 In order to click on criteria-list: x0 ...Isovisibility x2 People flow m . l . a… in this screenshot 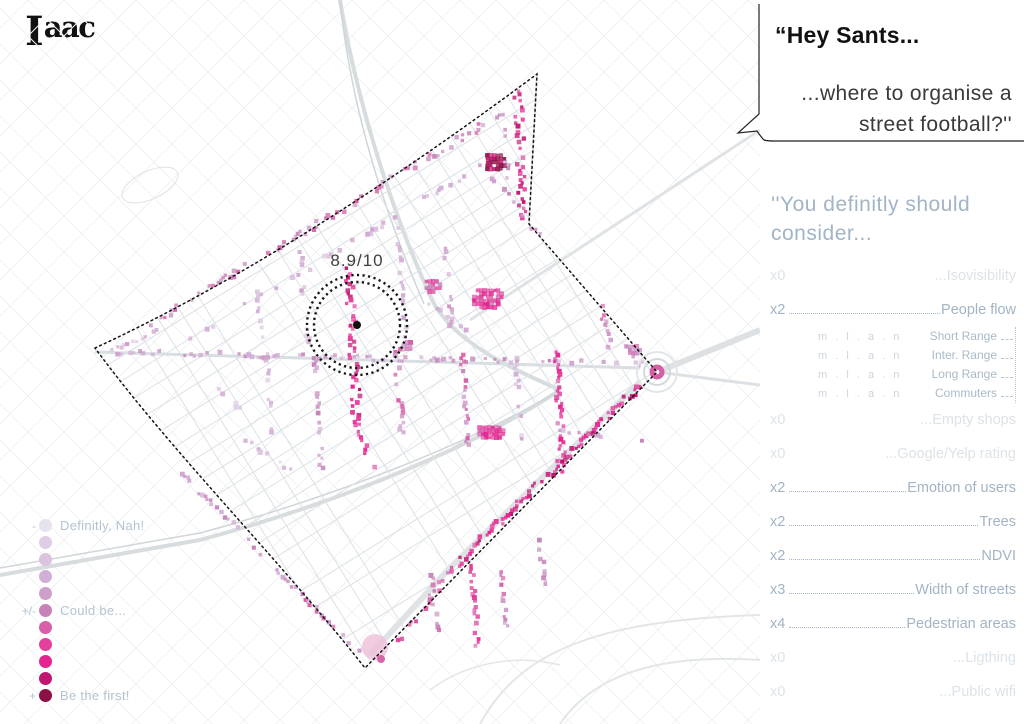, I will do `click(893, 484)`.